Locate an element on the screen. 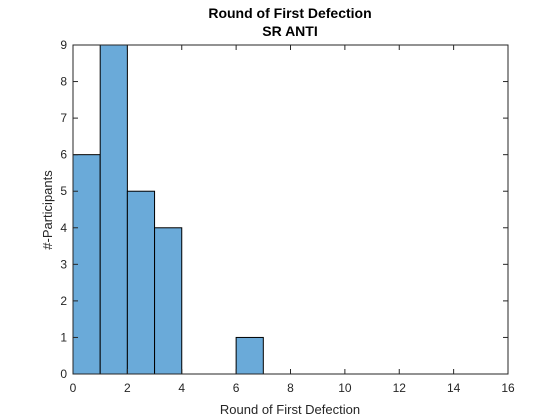  y-tick-label: 2 is located at coordinates (63, 301).